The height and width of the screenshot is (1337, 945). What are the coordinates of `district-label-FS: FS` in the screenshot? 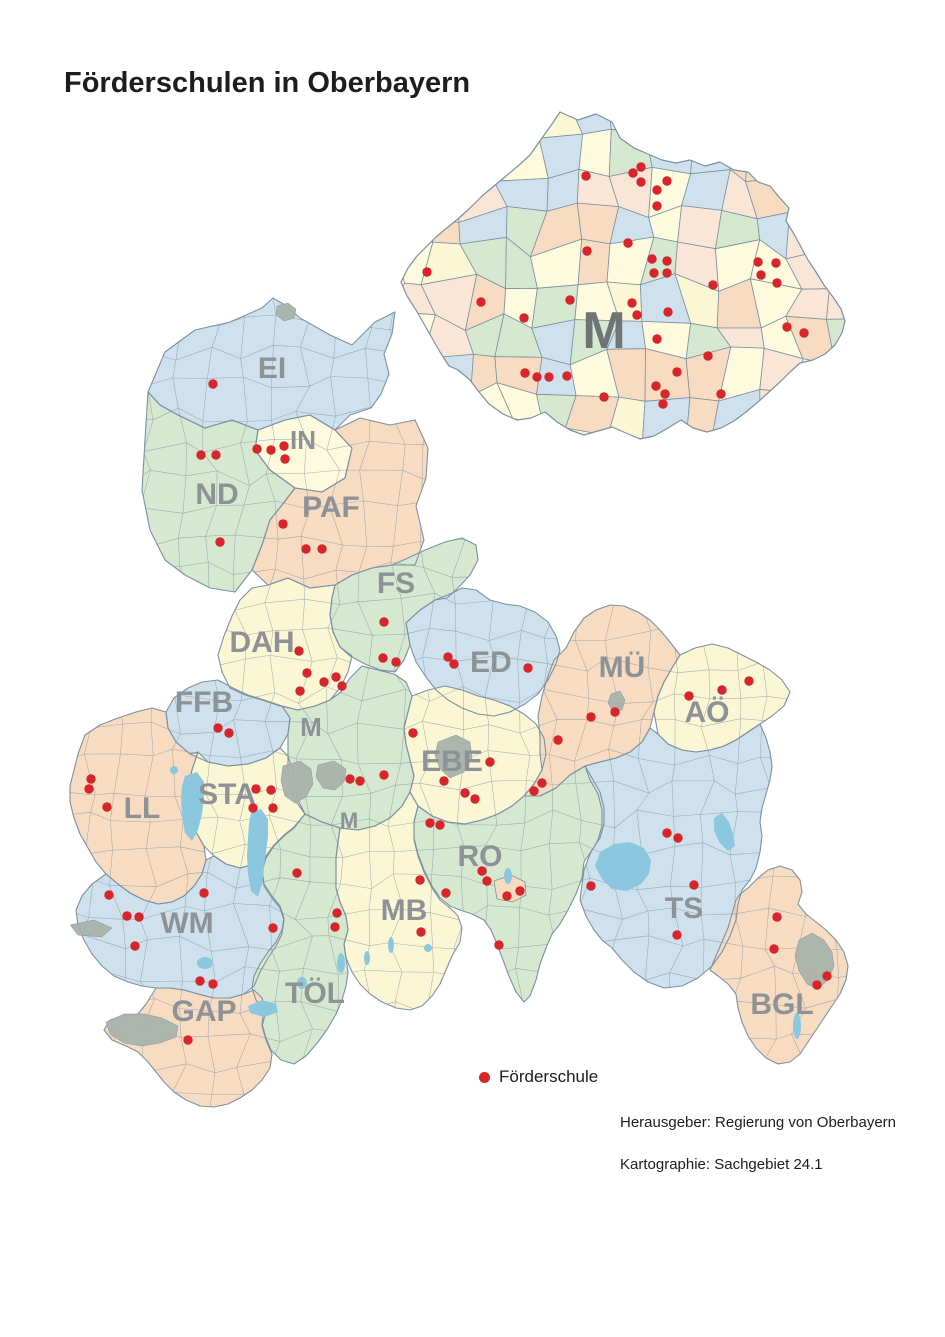 It's located at (396, 583).